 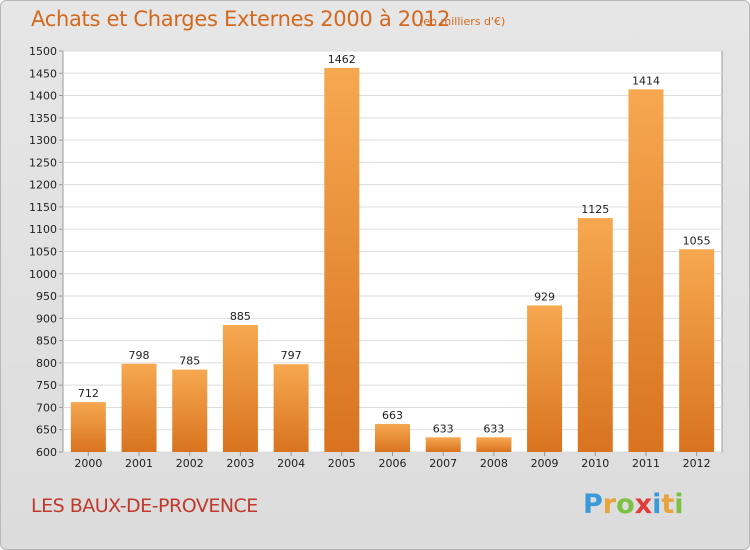 What do you see at coordinates (139, 463) in the screenshot?
I see `x-tick-label-2001: 2001` at bounding box center [139, 463].